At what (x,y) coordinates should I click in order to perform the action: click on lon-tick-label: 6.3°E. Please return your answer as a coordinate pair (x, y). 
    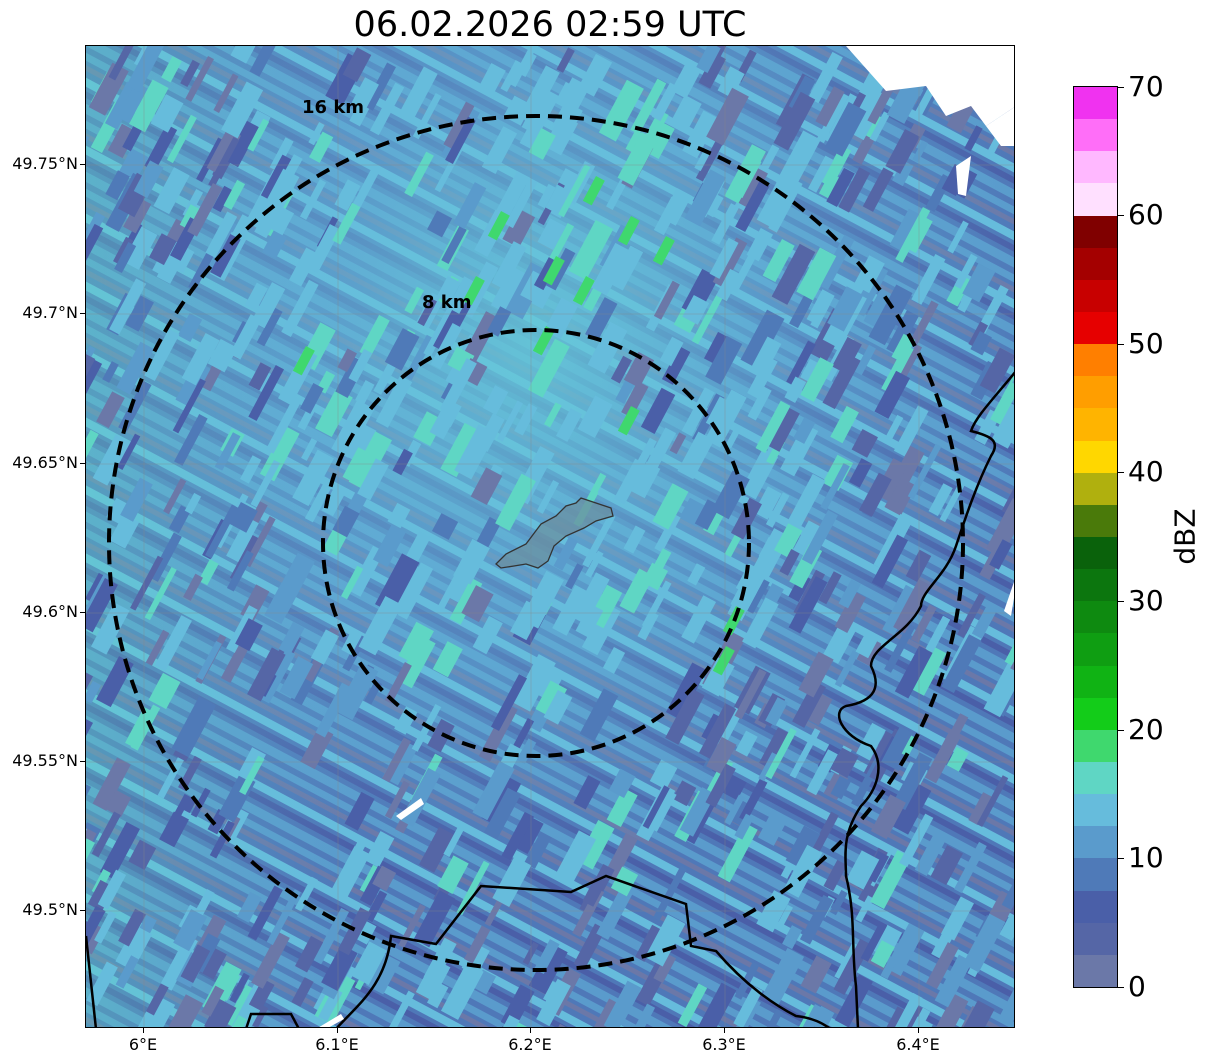
    Looking at the image, I should click on (724, 1044).